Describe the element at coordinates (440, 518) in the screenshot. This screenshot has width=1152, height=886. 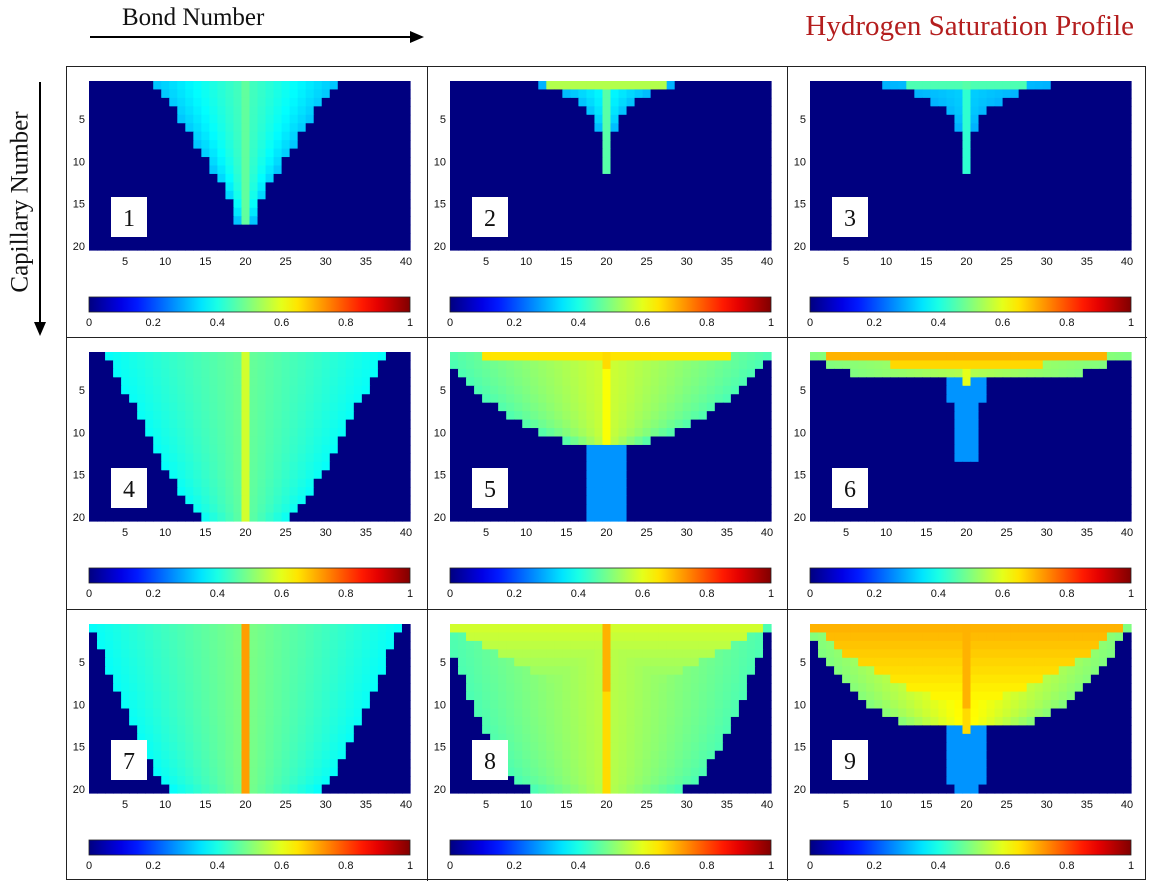
I see `y-tick-label: 20` at that location.